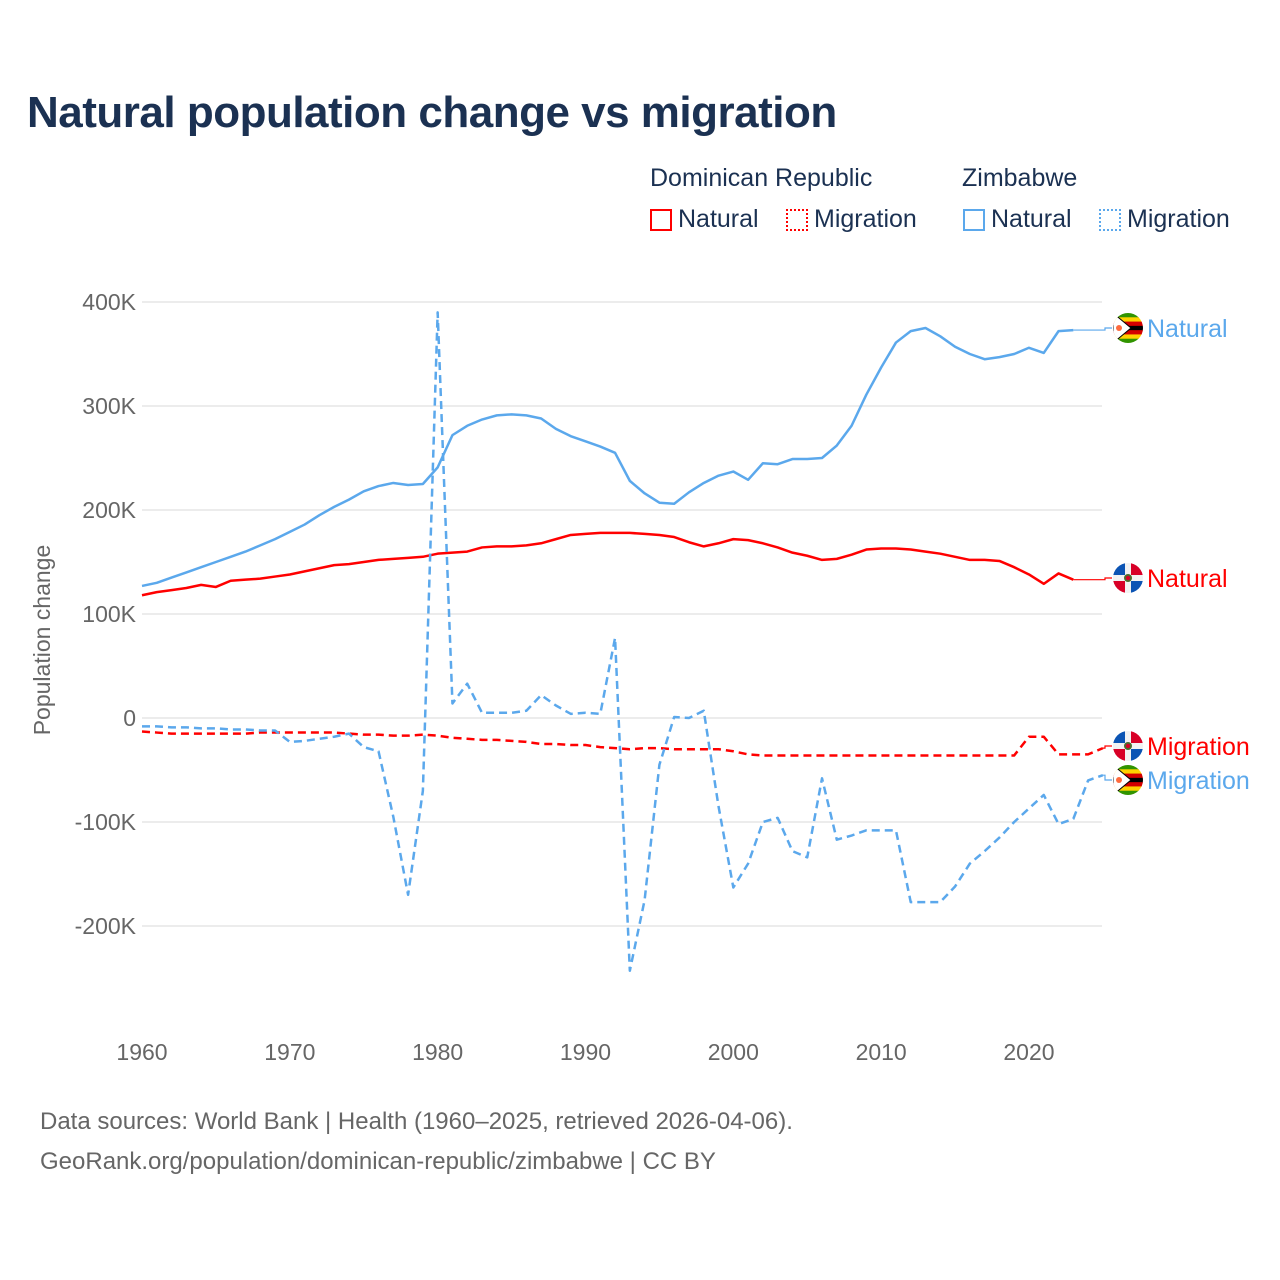 The image size is (1280, 1280). I want to click on x-tick-label: 2000, so click(733, 1052).